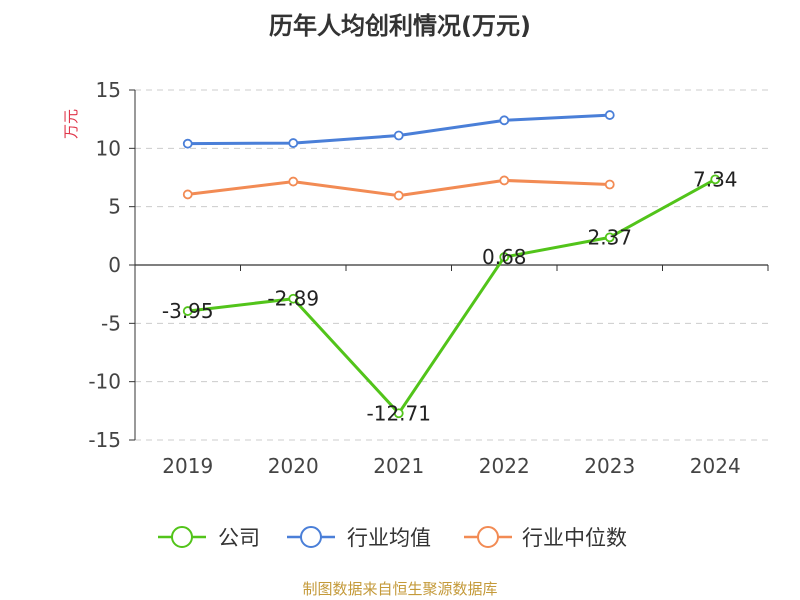  What do you see at coordinates (108, 148) in the screenshot?
I see `y-tick-label: 10` at bounding box center [108, 148].